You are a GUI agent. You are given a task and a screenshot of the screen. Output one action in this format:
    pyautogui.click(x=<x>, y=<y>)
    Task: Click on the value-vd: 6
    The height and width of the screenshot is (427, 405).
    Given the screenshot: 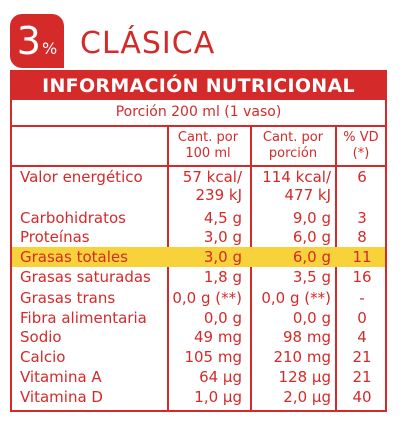 What is the action you would take?
    pyautogui.click(x=362, y=177)
    